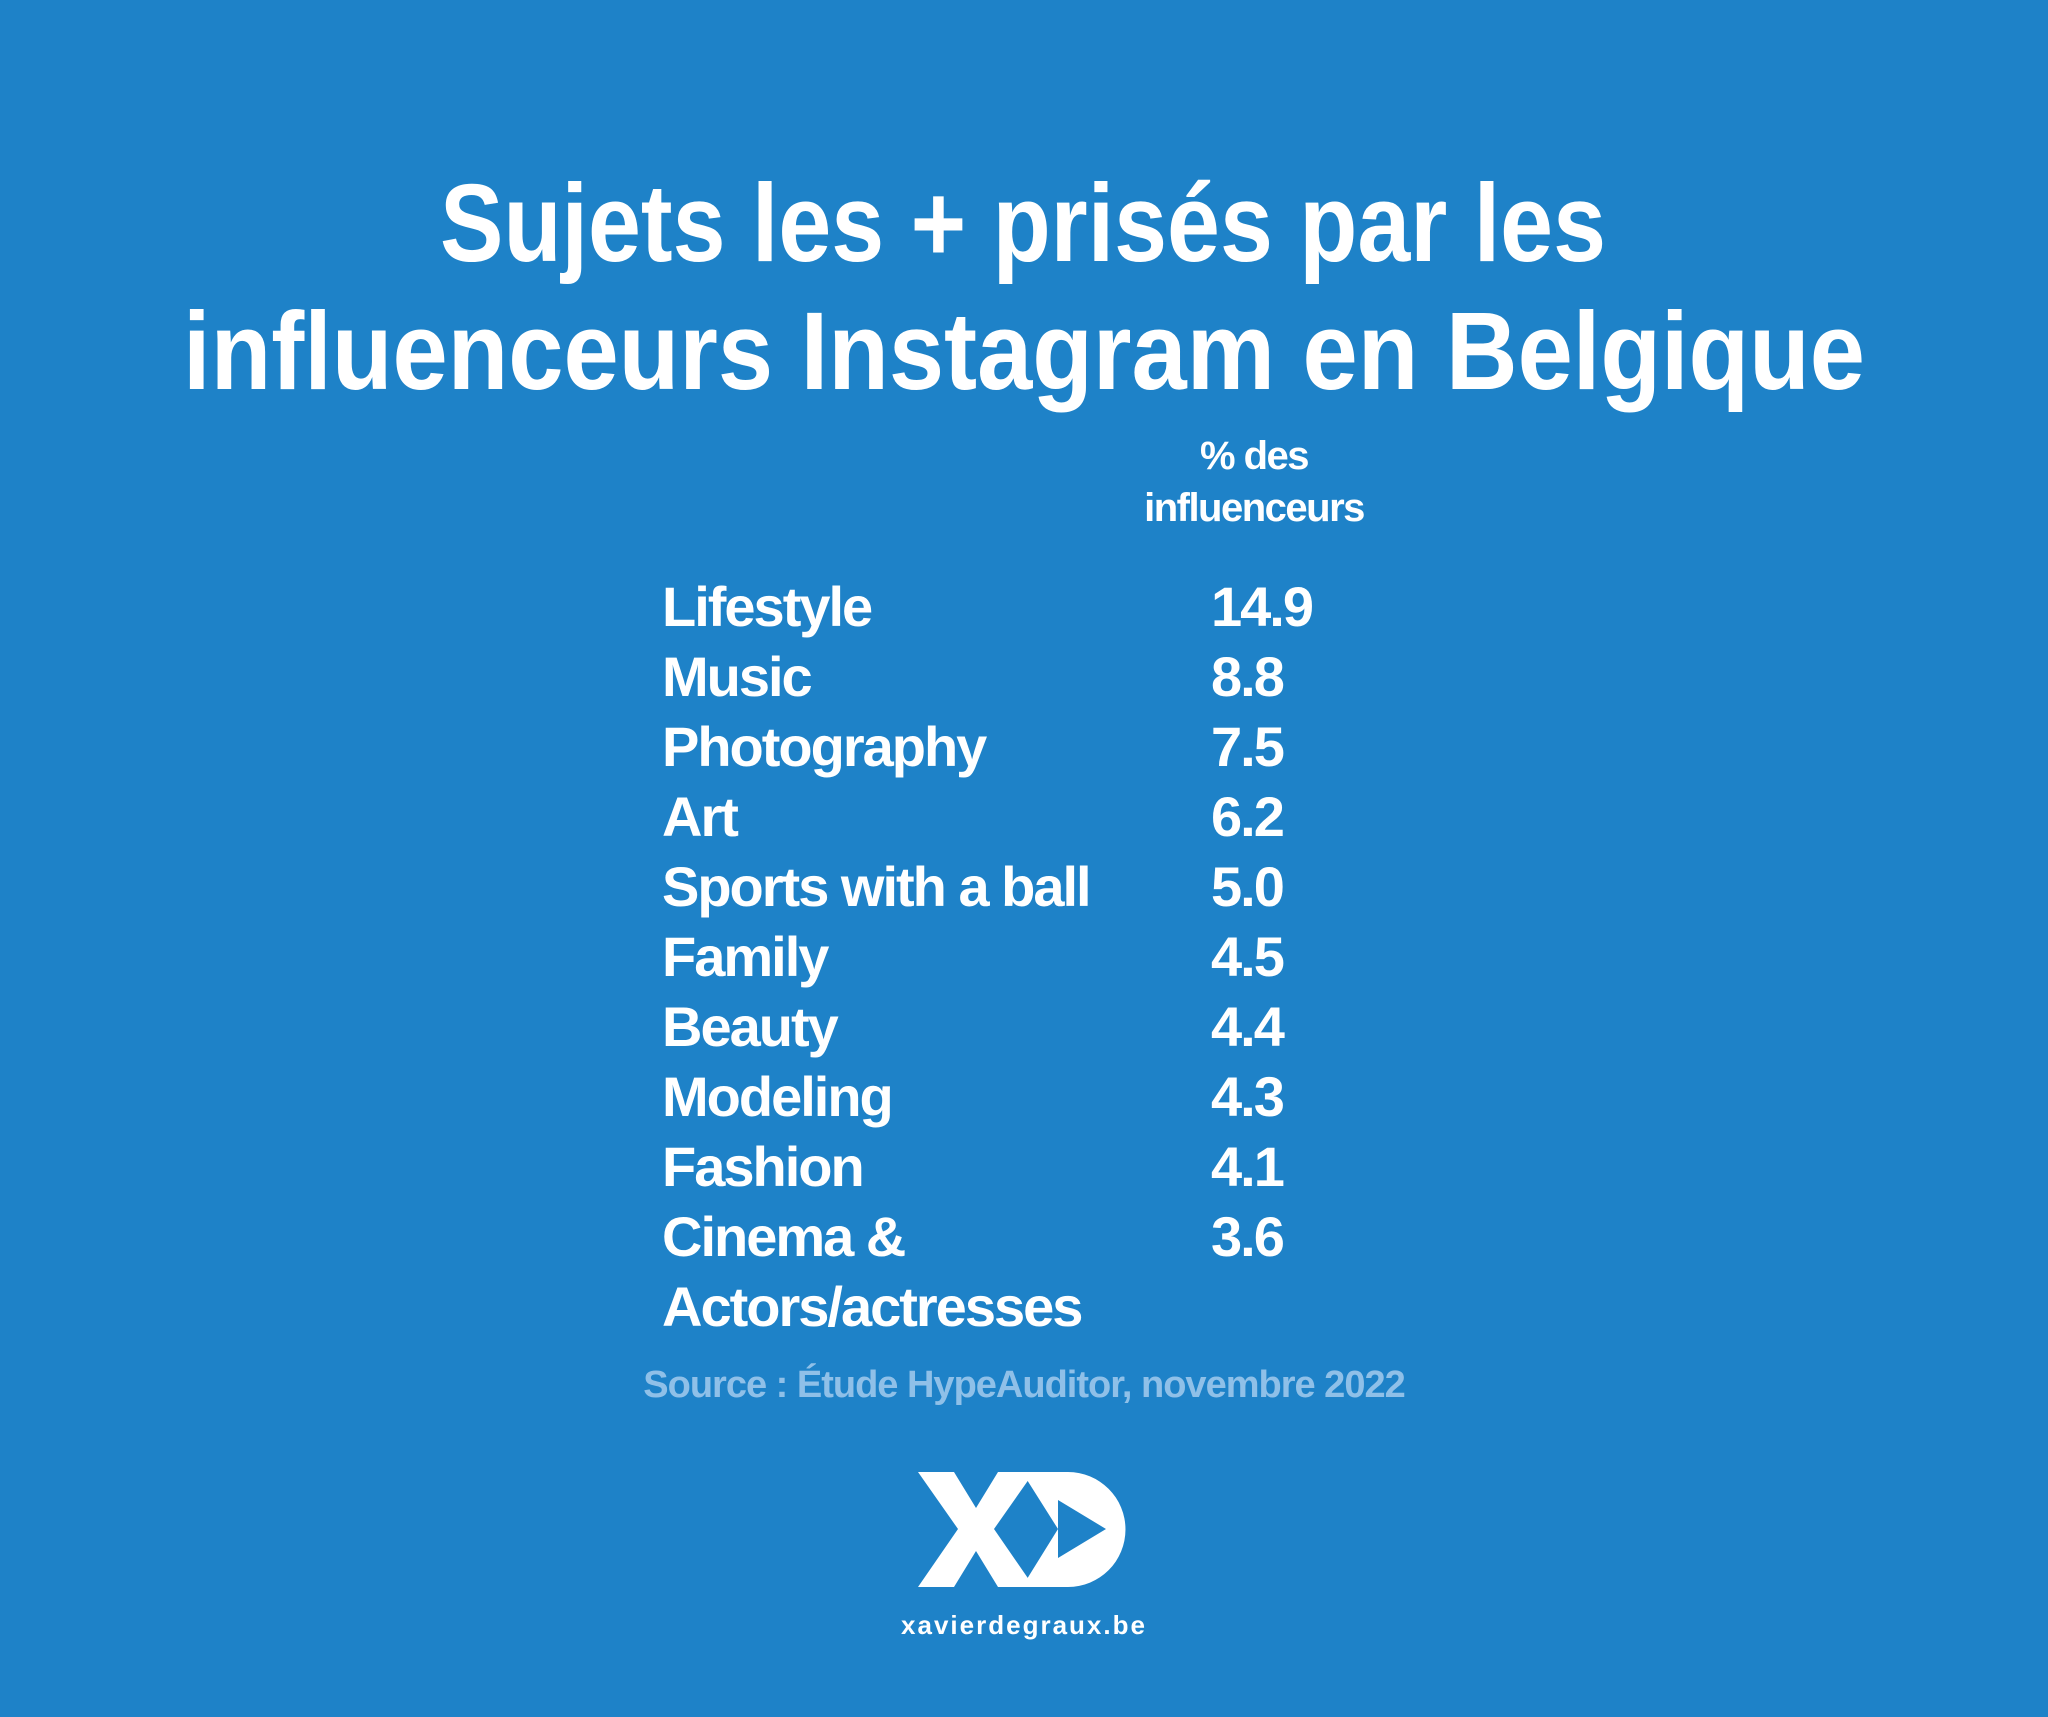 The height and width of the screenshot is (1717, 2048). Describe the element at coordinates (824, 746) in the screenshot. I see `topic-label: Photography` at that location.